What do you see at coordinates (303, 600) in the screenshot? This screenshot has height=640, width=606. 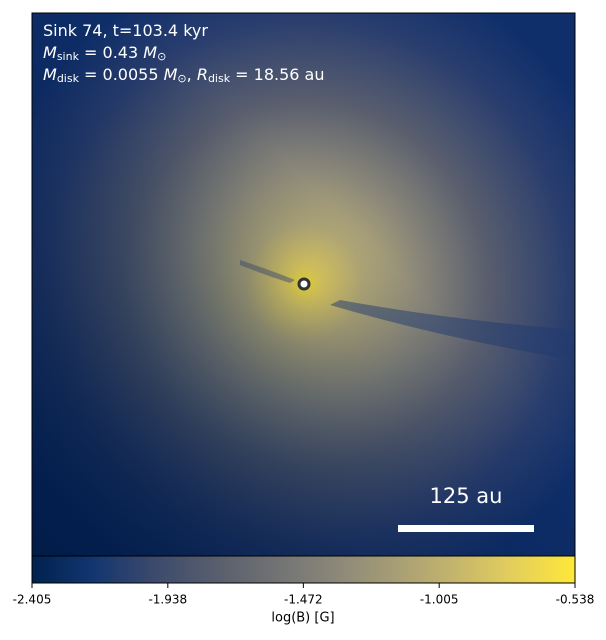 I see `colorbar-tick-label: -1.472` at bounding box center [303, 600].